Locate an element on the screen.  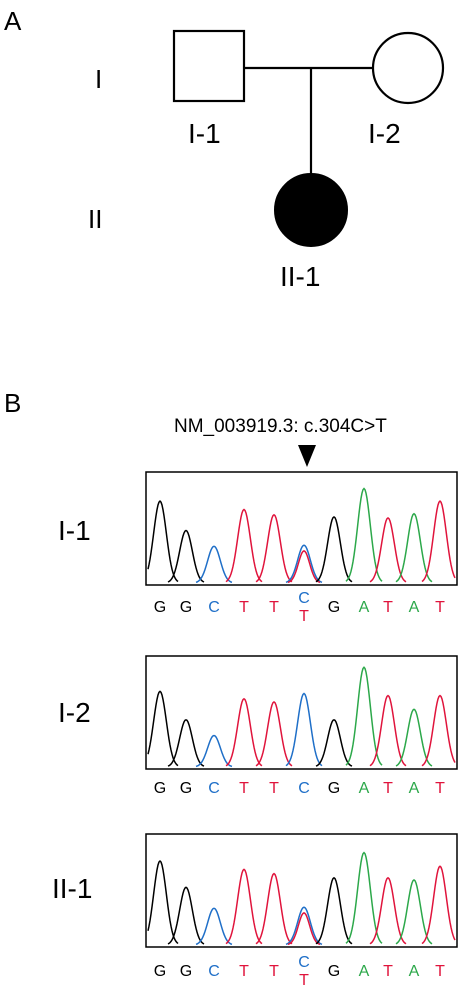
individual-ii-1-label: II-1 is located at coordinates (300, 276).